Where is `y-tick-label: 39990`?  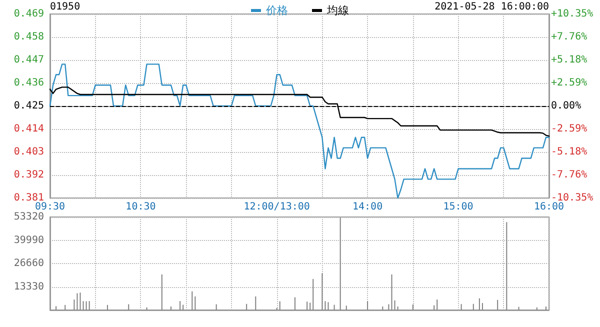 y-tick-label: 39990 is located at coordinates (29, 240).